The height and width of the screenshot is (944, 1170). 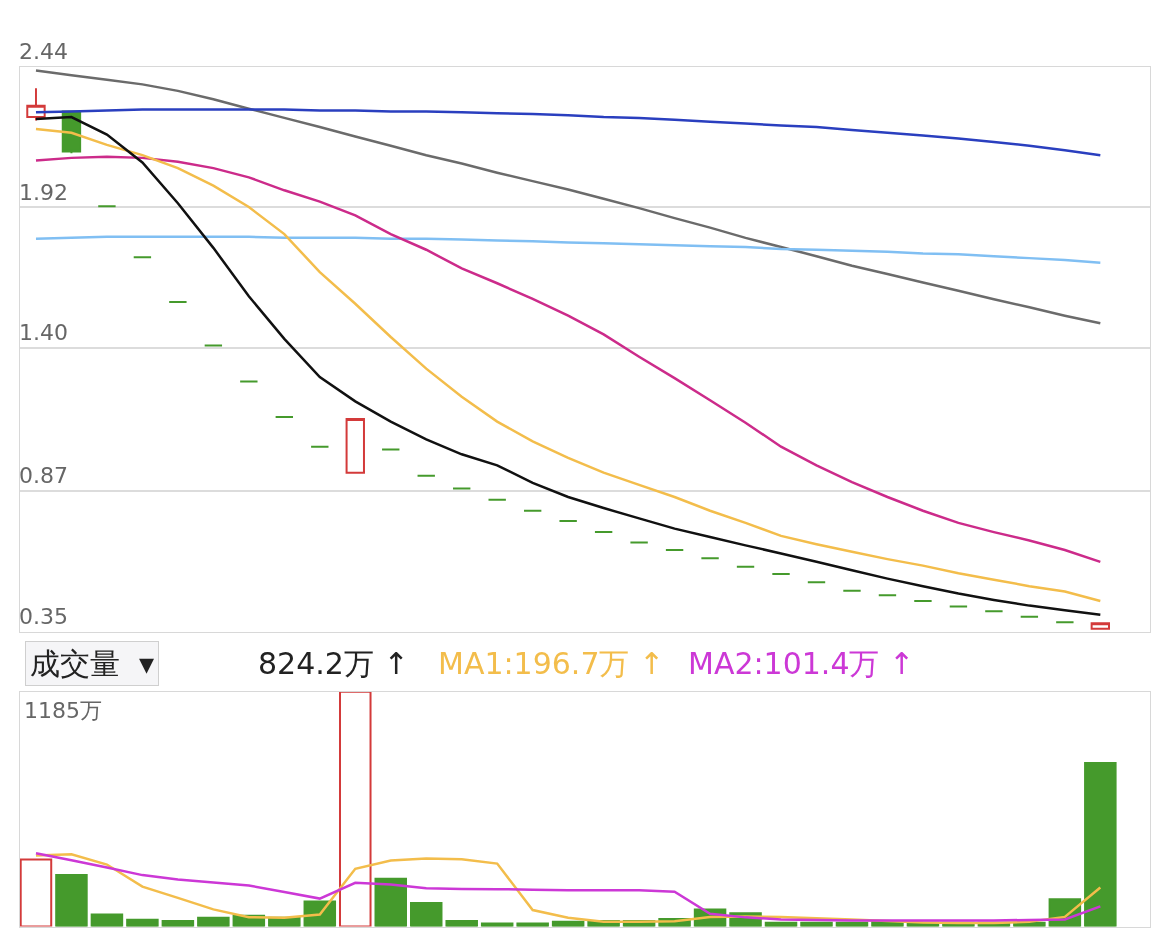 I want to click on y-tick-label: 2.44, so click(x=44, y=52).